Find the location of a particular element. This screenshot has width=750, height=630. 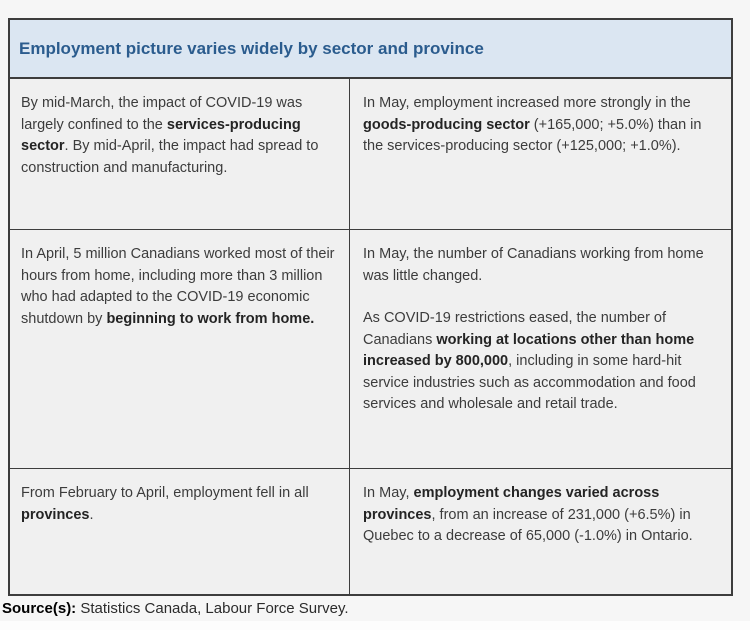

source-label: Source(s): is located at coordinates (39, 608).